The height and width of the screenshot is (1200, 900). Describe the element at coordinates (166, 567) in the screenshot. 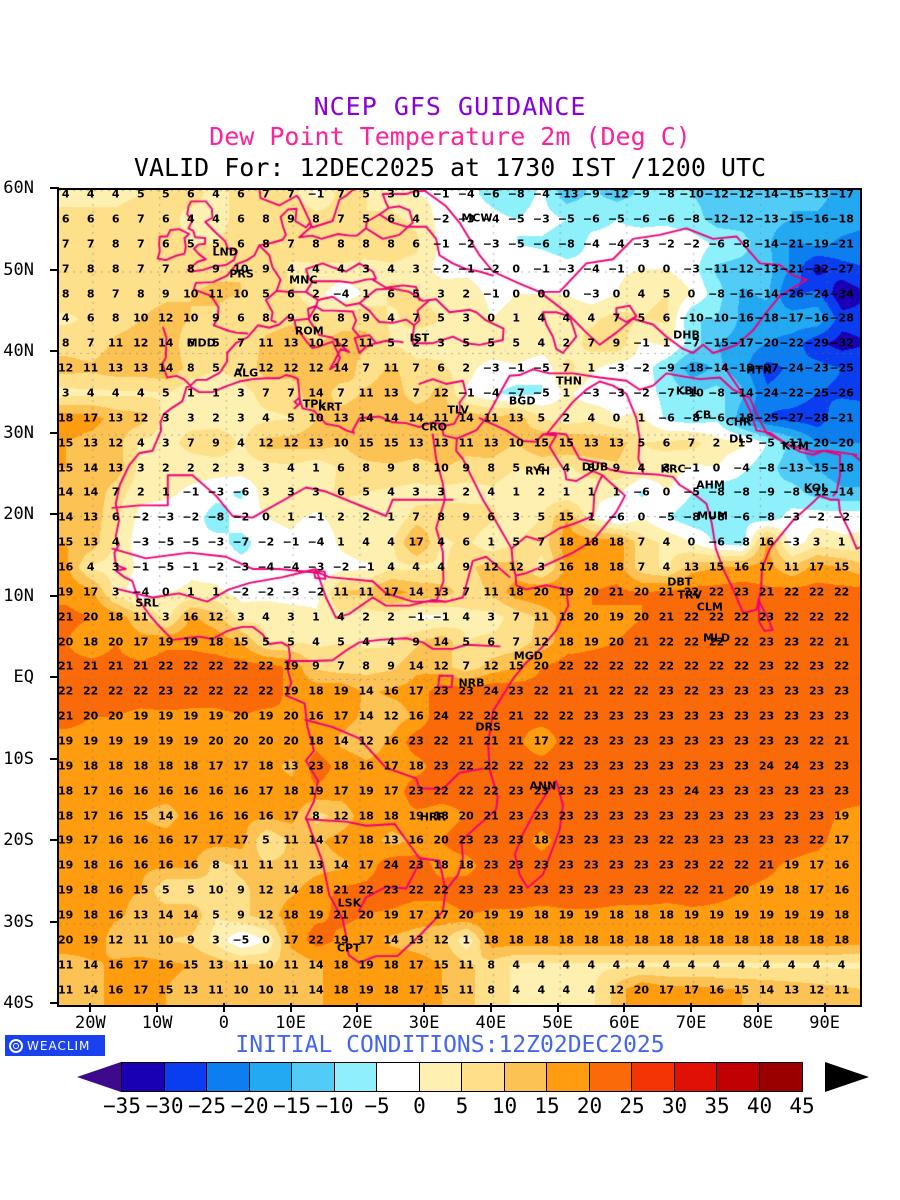

I see `grid-value: −5` at that location.